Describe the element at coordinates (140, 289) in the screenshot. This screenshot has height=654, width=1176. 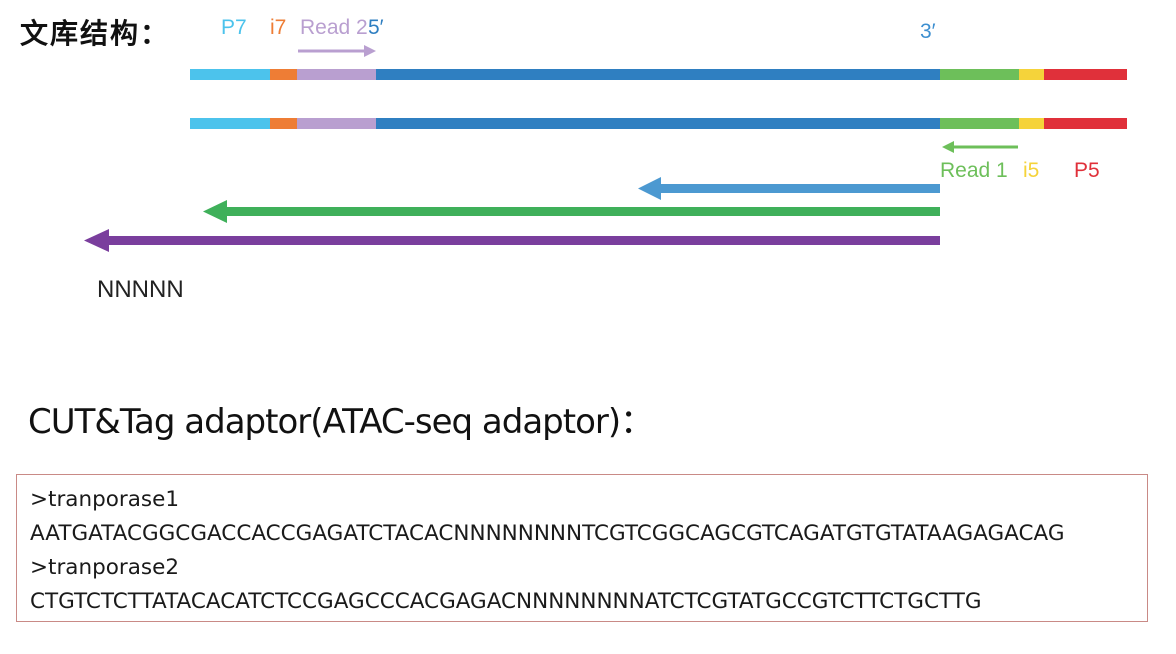
I see `nnnnn-label: NNNNN` at that location.